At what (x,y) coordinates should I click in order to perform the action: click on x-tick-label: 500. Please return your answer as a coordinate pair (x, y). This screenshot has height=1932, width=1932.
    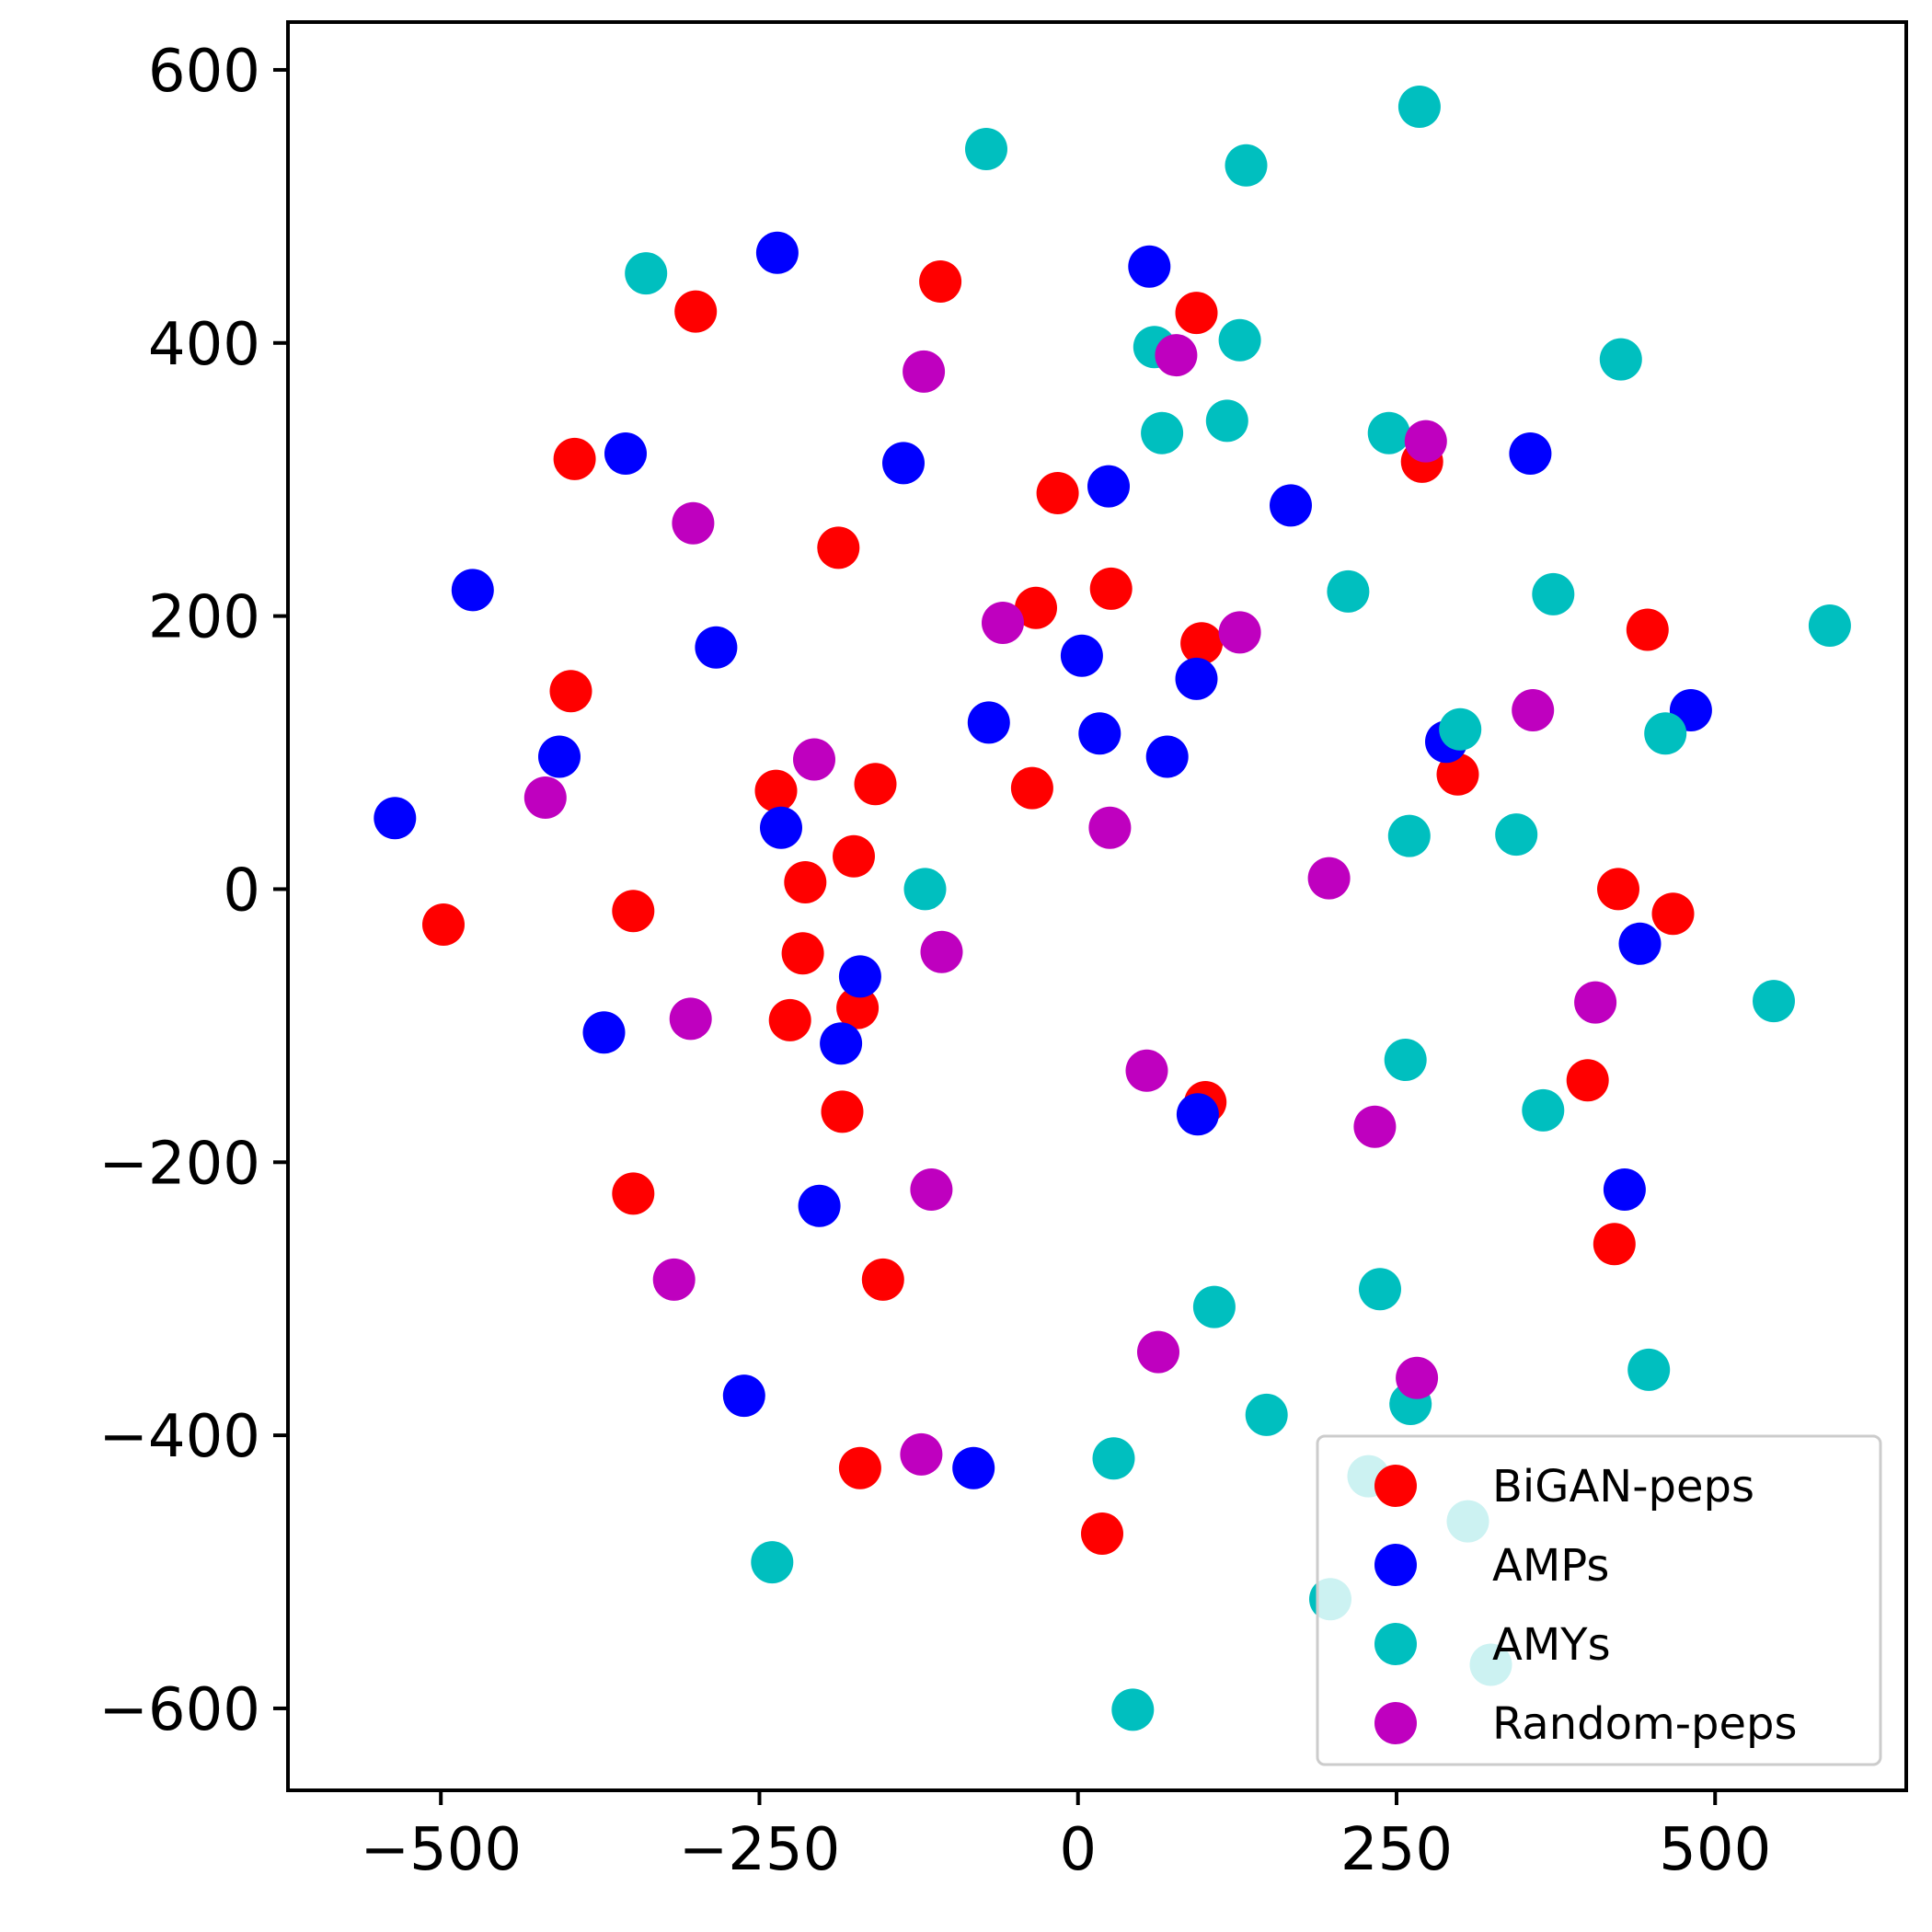
    Looking at the image, I should click on (1715, 1850).